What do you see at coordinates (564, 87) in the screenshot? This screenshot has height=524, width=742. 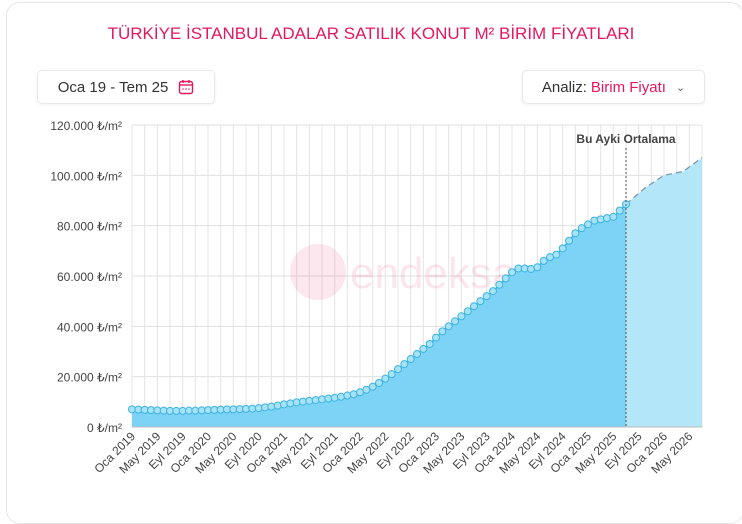 I see `analysis-prefix: Analiz:` at bounding box center [564, 87].